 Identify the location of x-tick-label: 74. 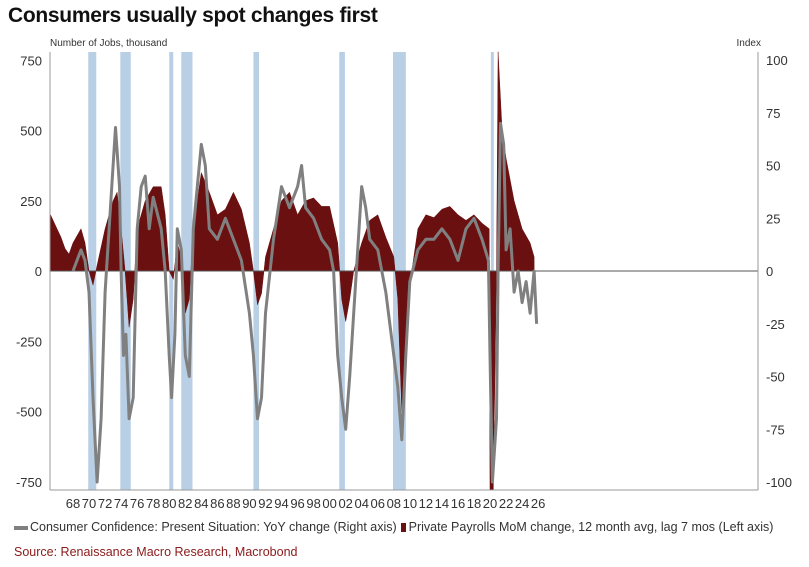
(121, 503).